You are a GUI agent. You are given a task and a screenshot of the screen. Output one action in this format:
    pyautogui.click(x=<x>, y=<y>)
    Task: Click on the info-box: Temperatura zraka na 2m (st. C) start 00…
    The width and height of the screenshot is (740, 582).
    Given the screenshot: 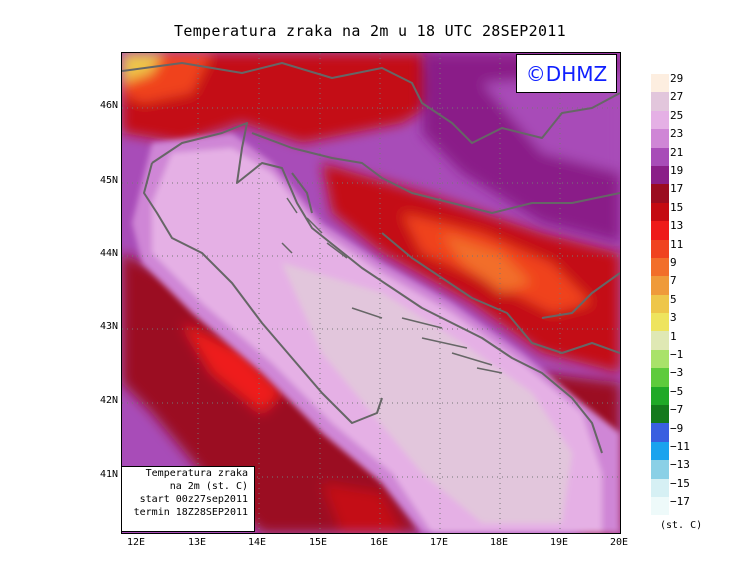 What is the action you would take?
    pyautogui.click(x=188, y=499)
    